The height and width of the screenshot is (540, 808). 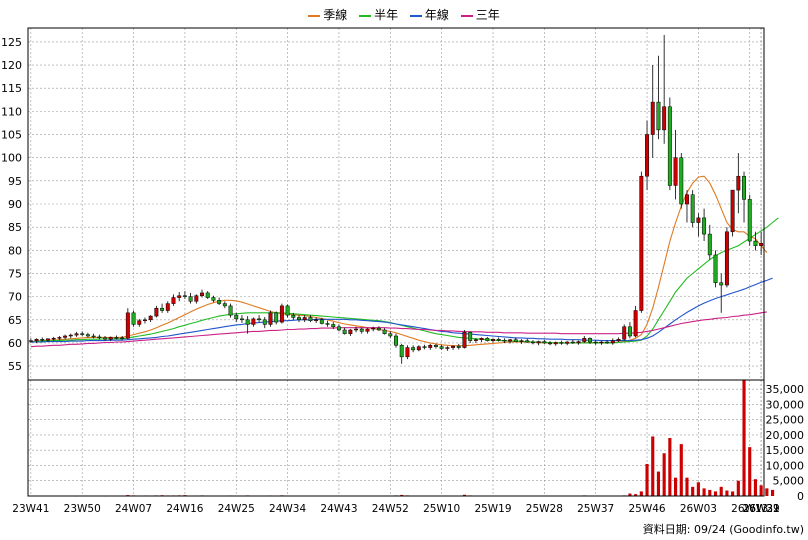 What do you see at coordinates (761, 509) in the screenshot?
I see `x-tick-label: 26W31` at bounding box center [761, 509].